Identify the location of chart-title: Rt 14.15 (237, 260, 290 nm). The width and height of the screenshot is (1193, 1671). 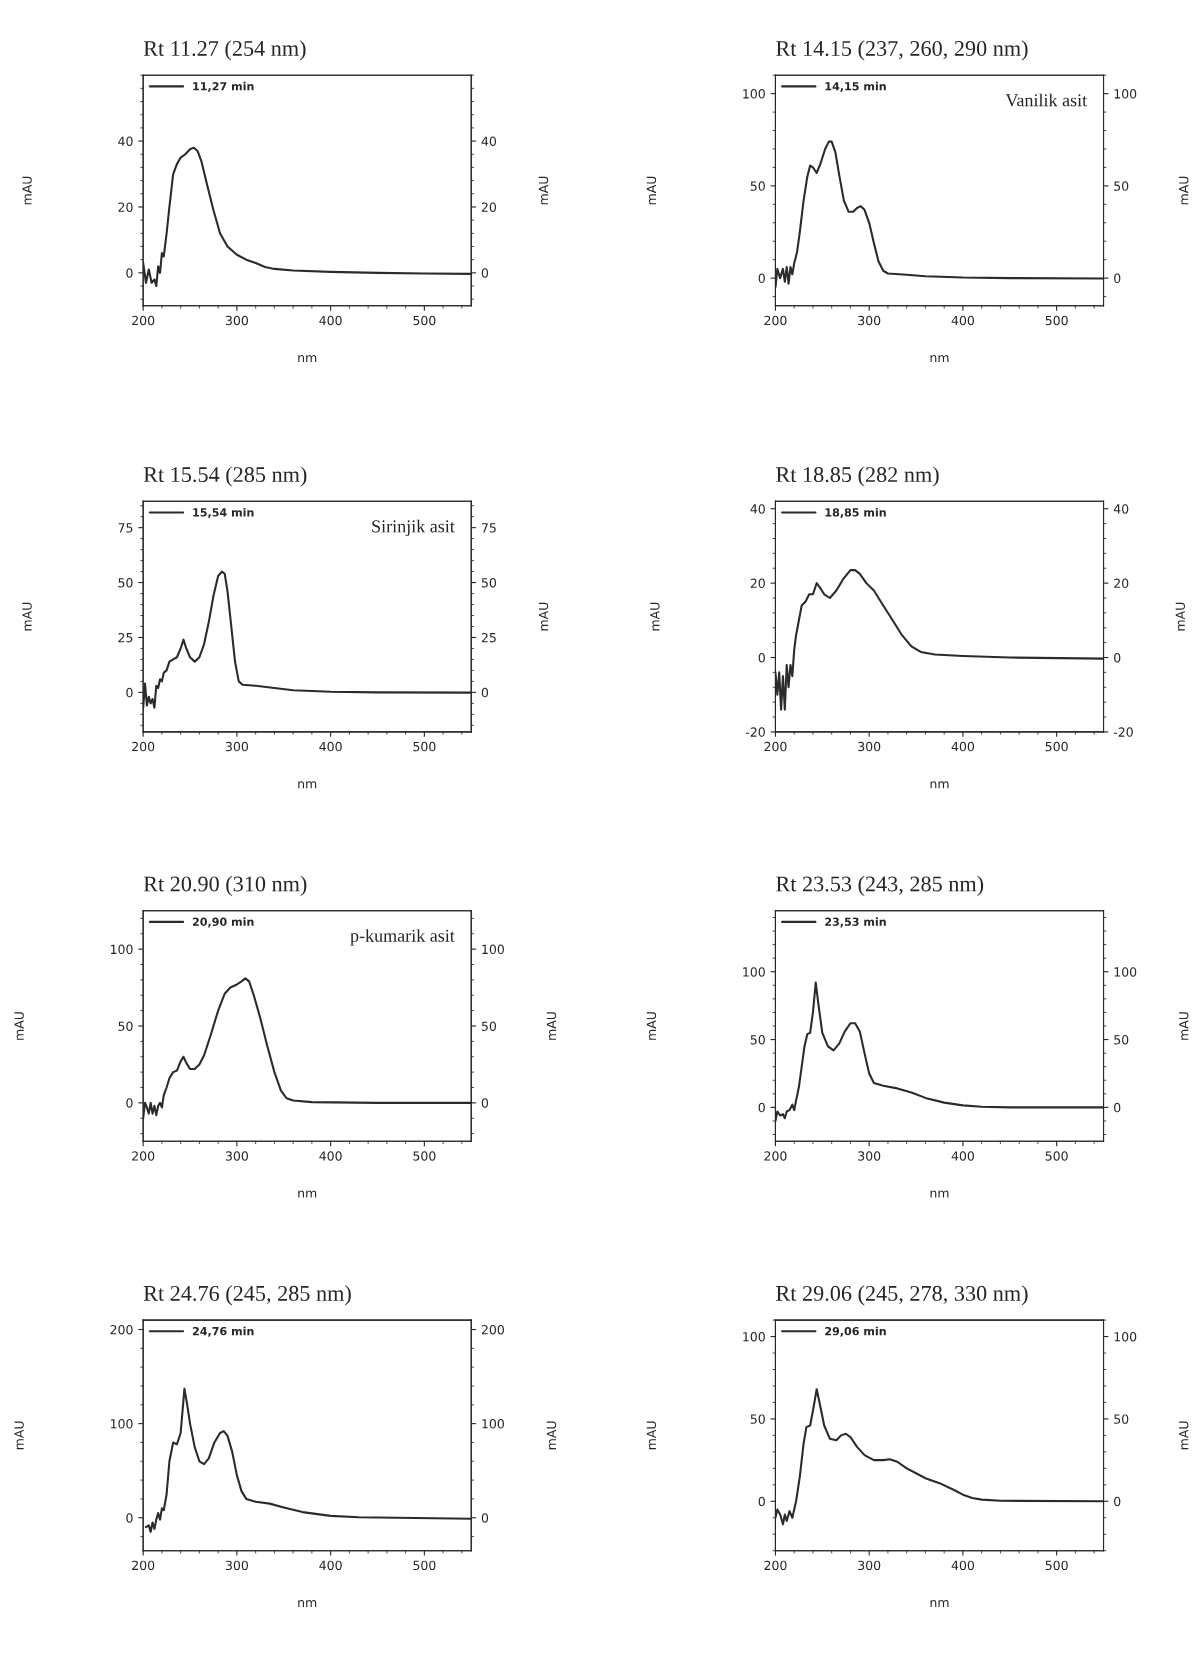
(902, 50).